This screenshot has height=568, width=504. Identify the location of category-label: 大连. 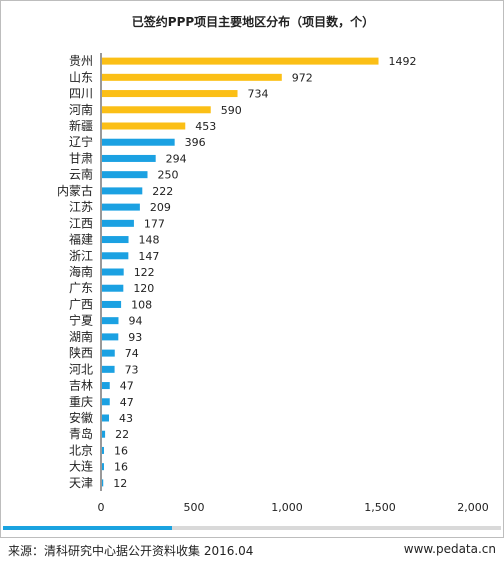
(81, 466).